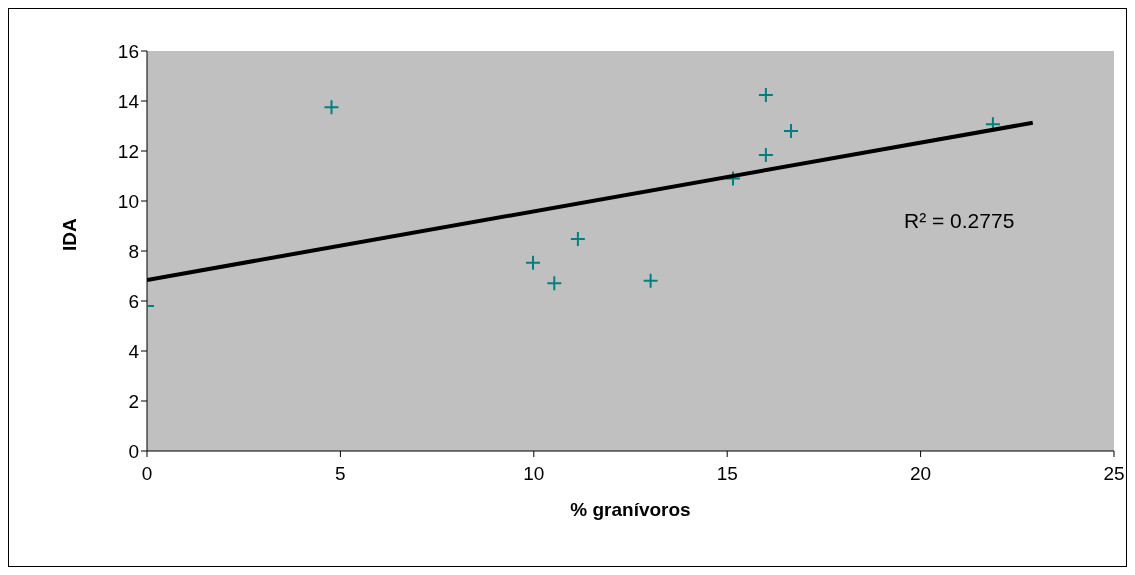 The height and width of the screenshot is (575, 1135). What do you see at coordinates (133, 451) in the screenshot?
I see `y-tick-label: 0` at bounding box center [133, 451].